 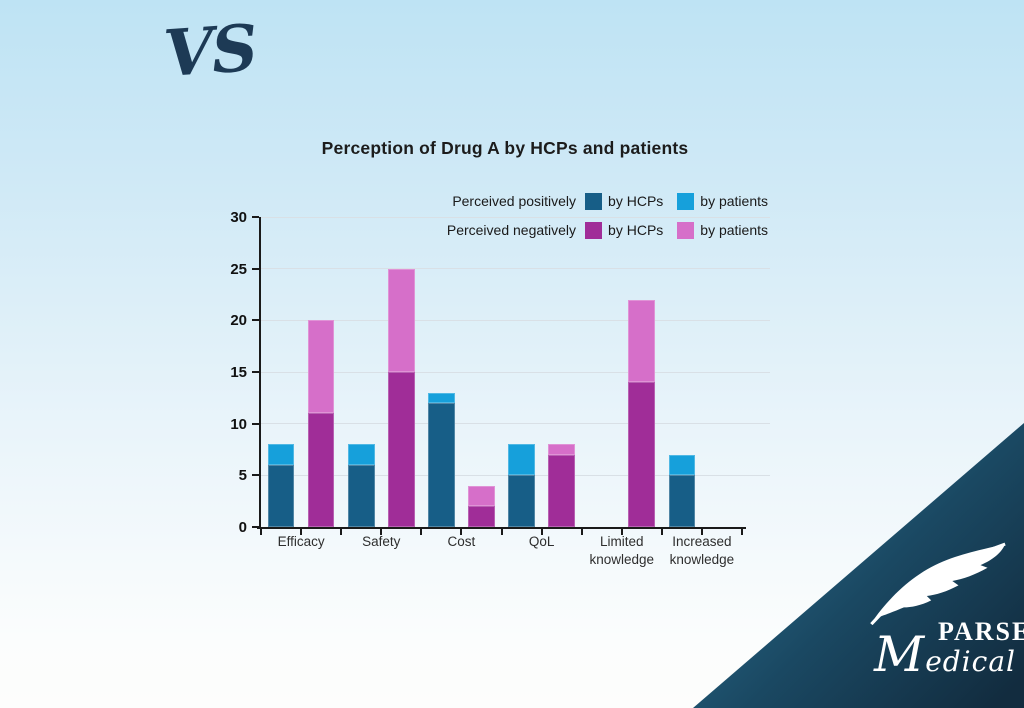 What do you see at coordinates (686, 230) in the screenshot?
I see `legend-swatch-negative-patients-icon` at bounding box center [686, 230].